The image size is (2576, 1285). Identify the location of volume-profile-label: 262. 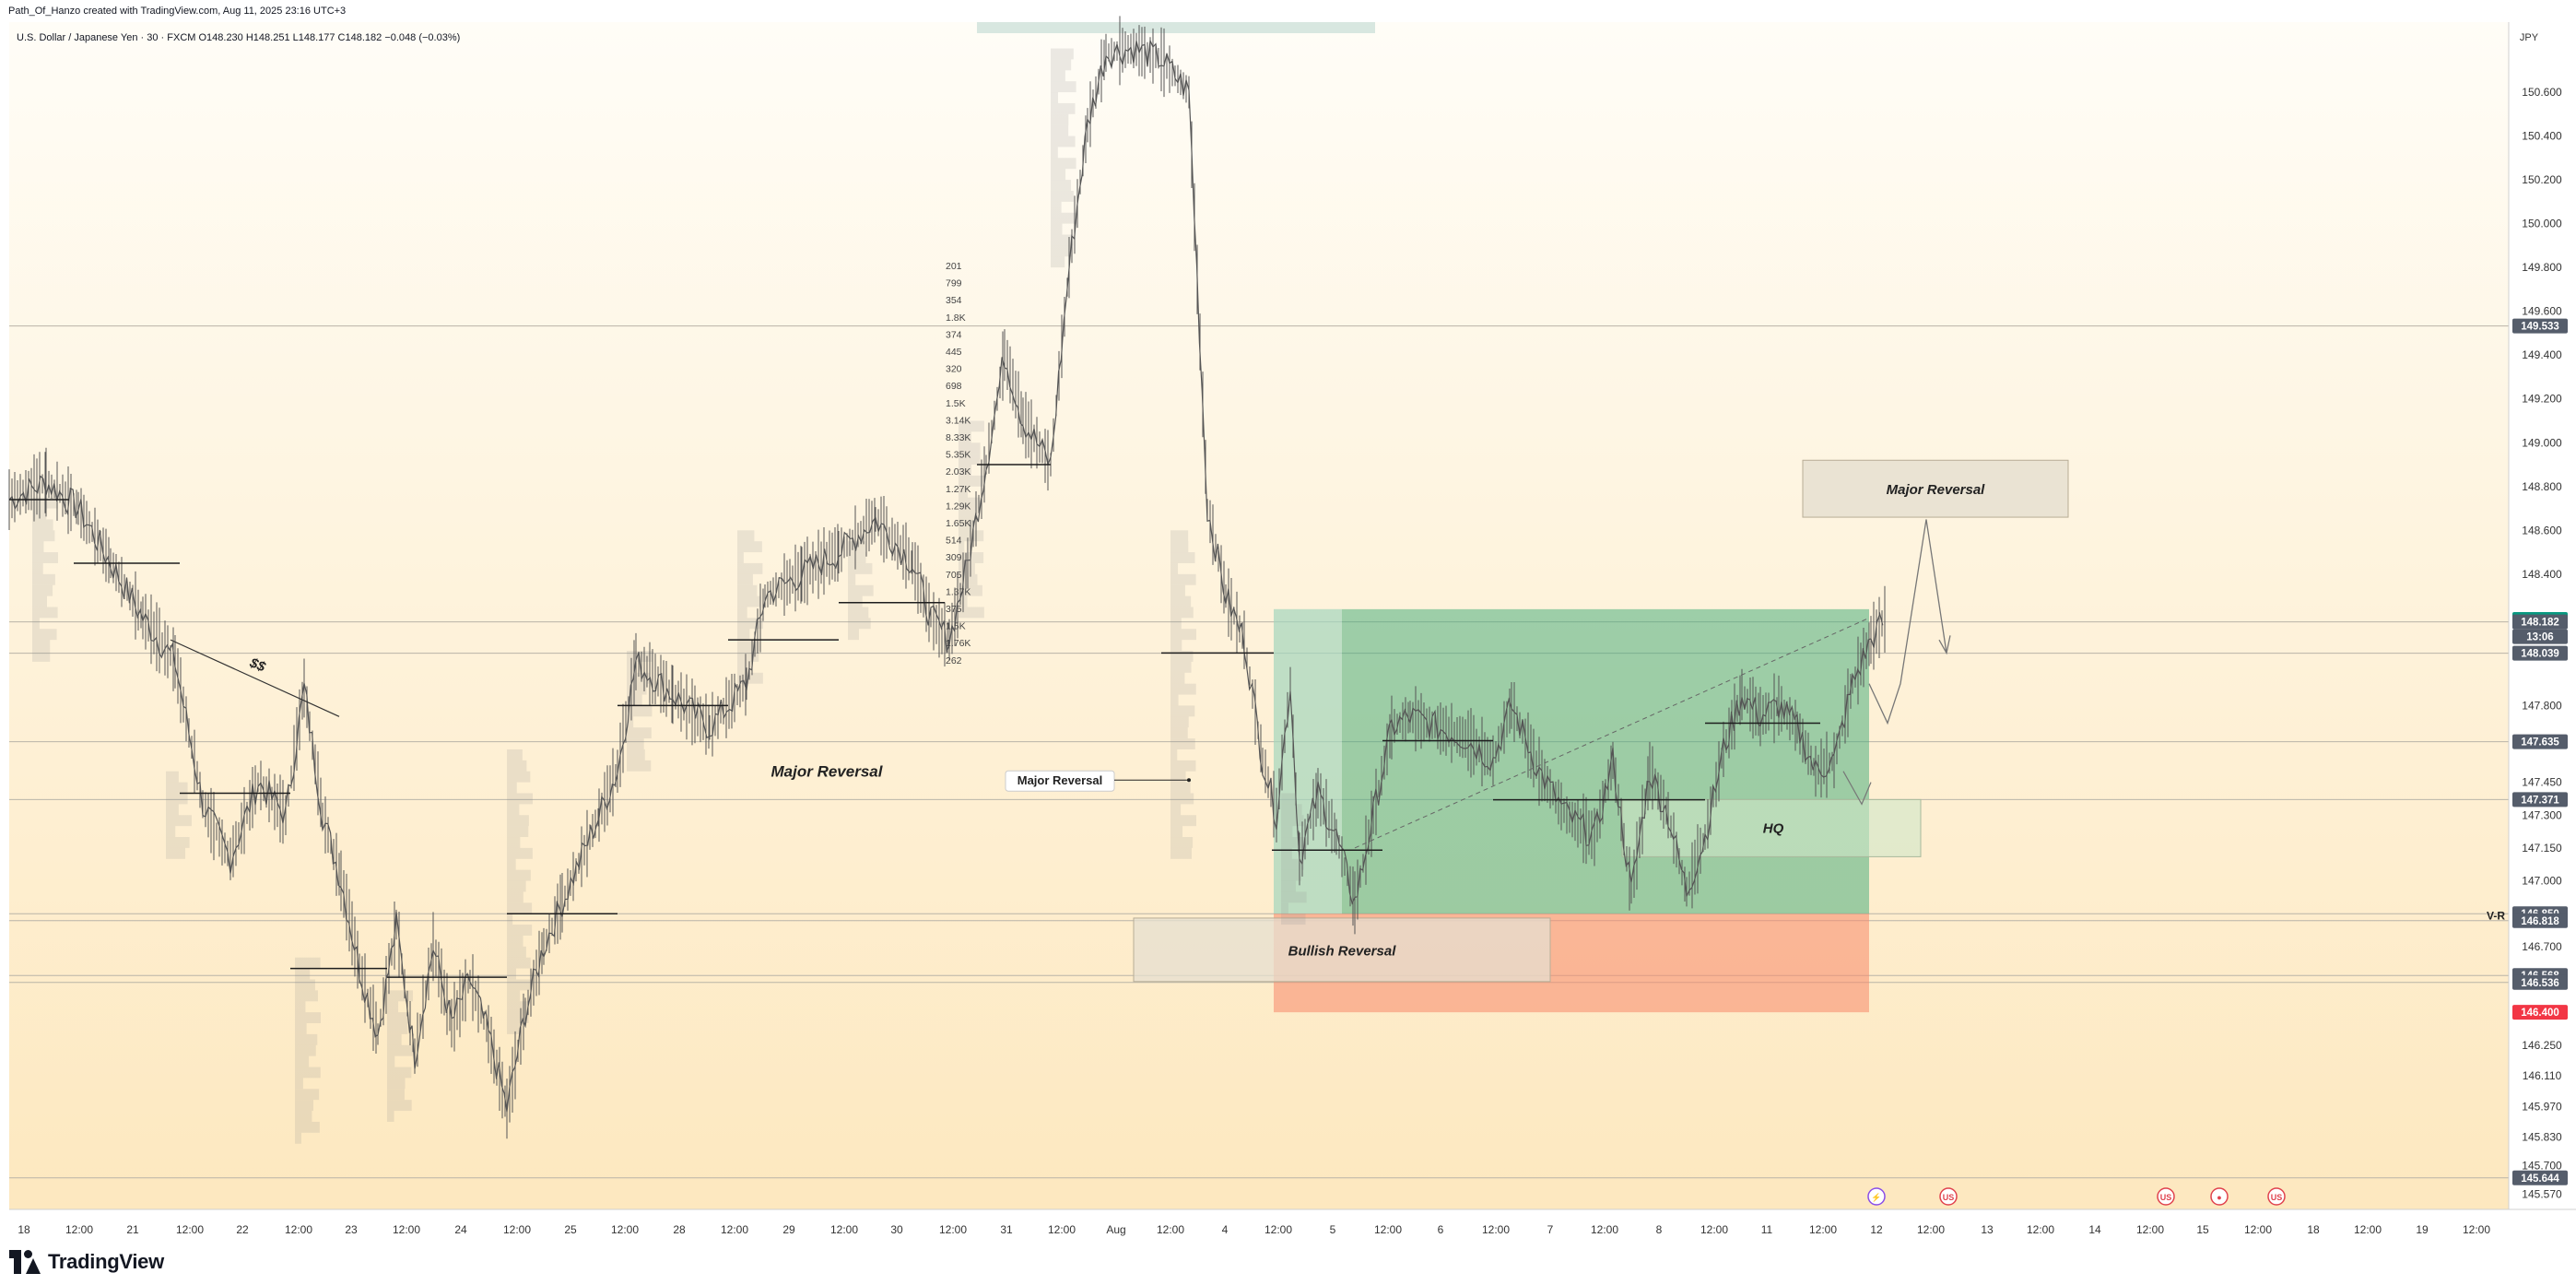
(954, 660).